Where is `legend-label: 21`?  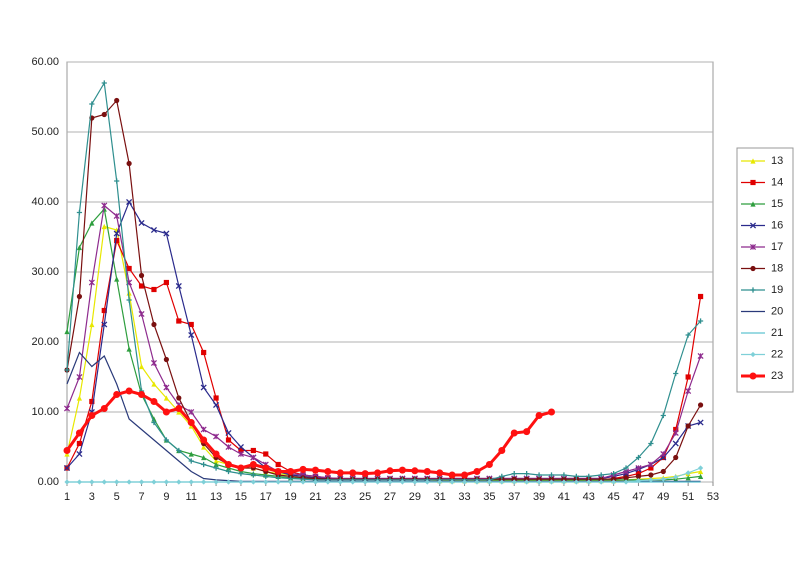 legend-label: 21 is located at coordinates (777, 333).